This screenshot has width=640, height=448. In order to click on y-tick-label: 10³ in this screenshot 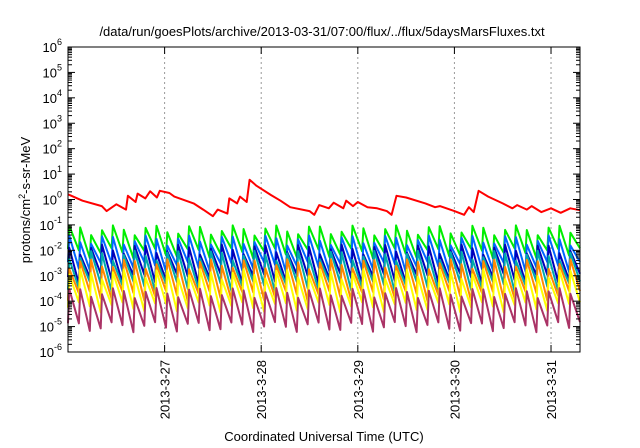, I will do `click(52, 122)`.